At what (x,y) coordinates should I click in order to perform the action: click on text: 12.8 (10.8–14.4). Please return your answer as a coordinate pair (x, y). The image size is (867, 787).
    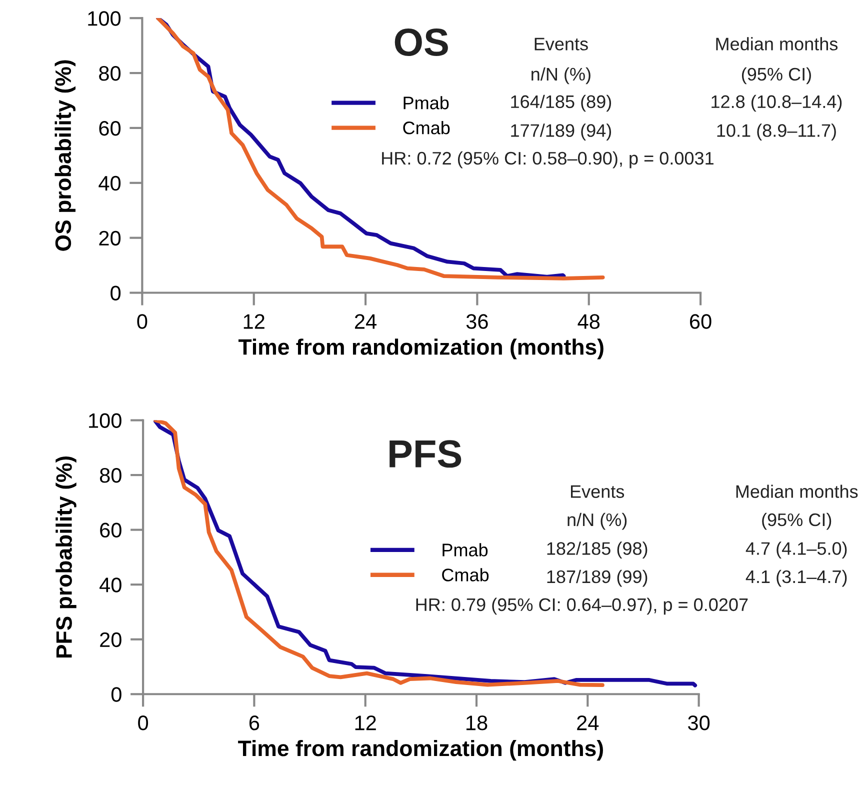
    Looking at the image, I should click on (777, 103).